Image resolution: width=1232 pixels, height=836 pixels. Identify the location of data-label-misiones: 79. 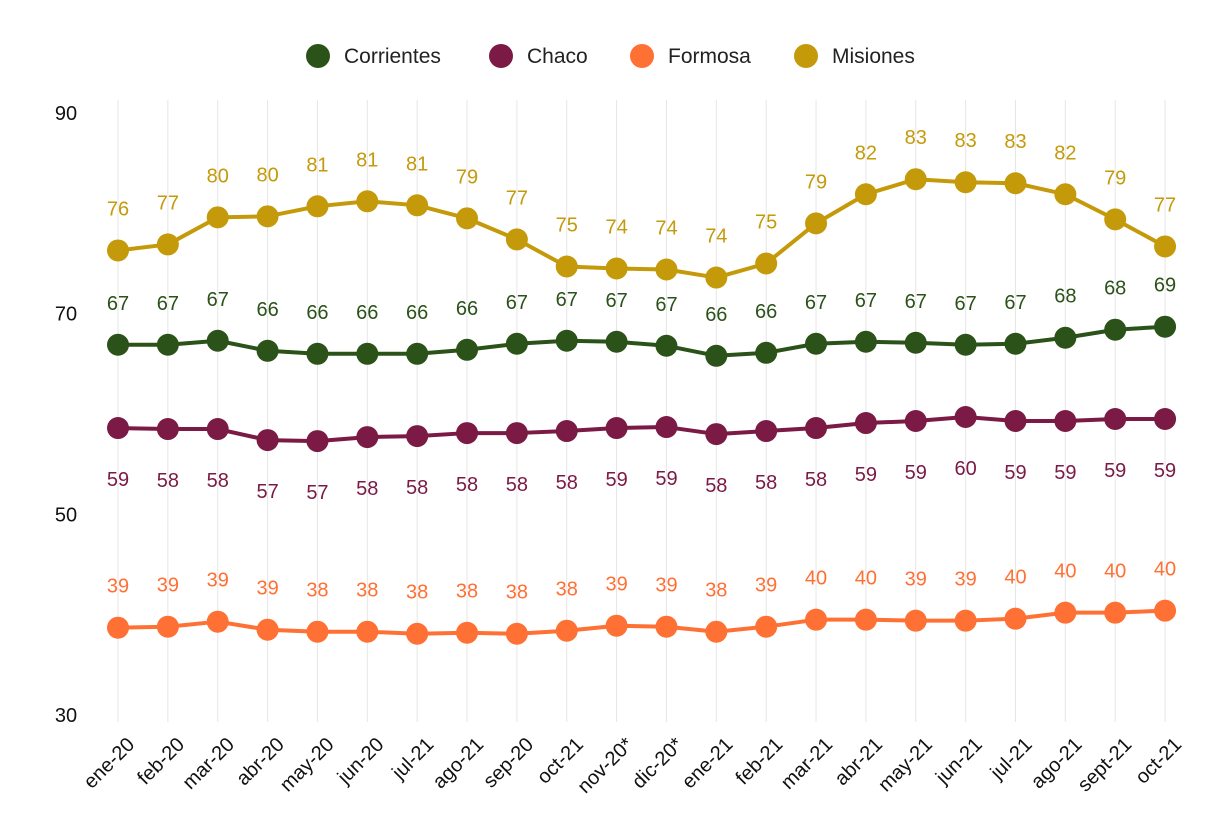
(467, 177).